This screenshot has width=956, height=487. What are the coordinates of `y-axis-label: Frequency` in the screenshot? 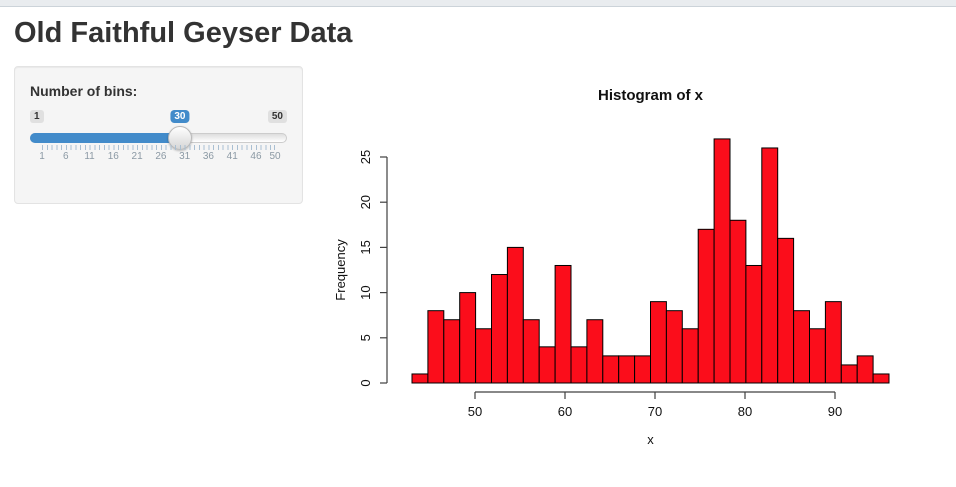 It's located at (340, 270).